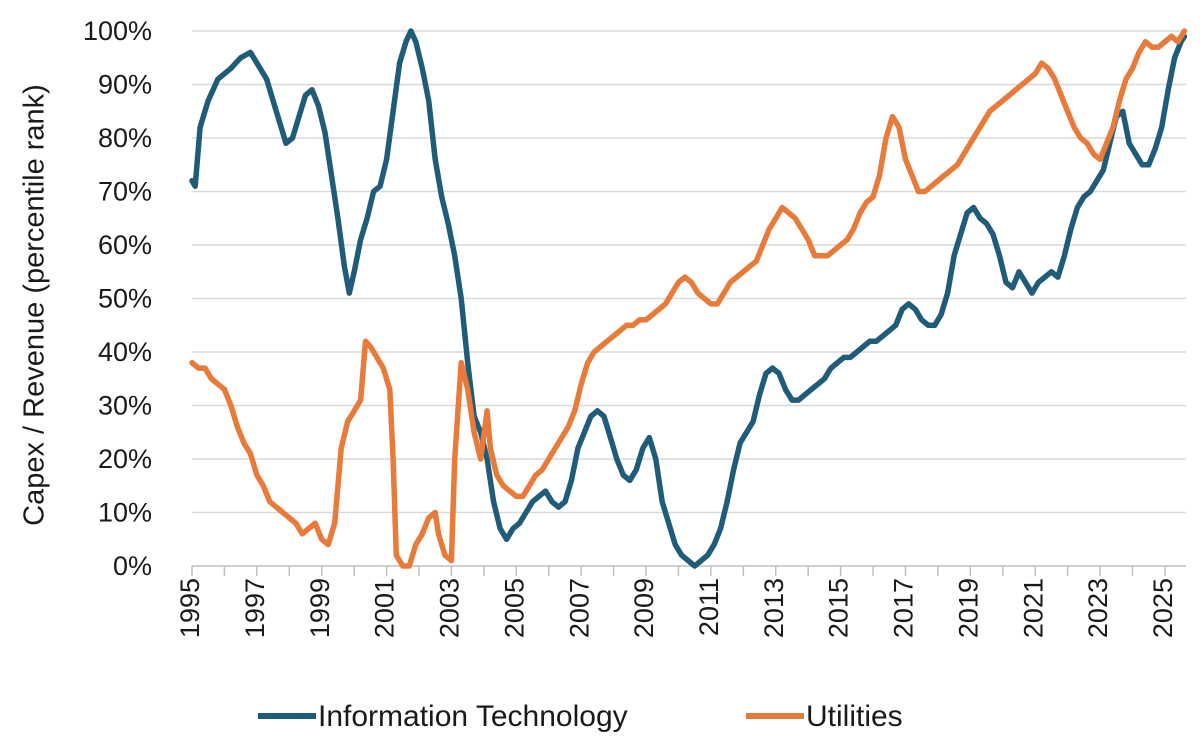 Image resolution: width=1200 pixels, height=739 pixels. I want to click on y-tick-label: 100%, so click(117, 31).